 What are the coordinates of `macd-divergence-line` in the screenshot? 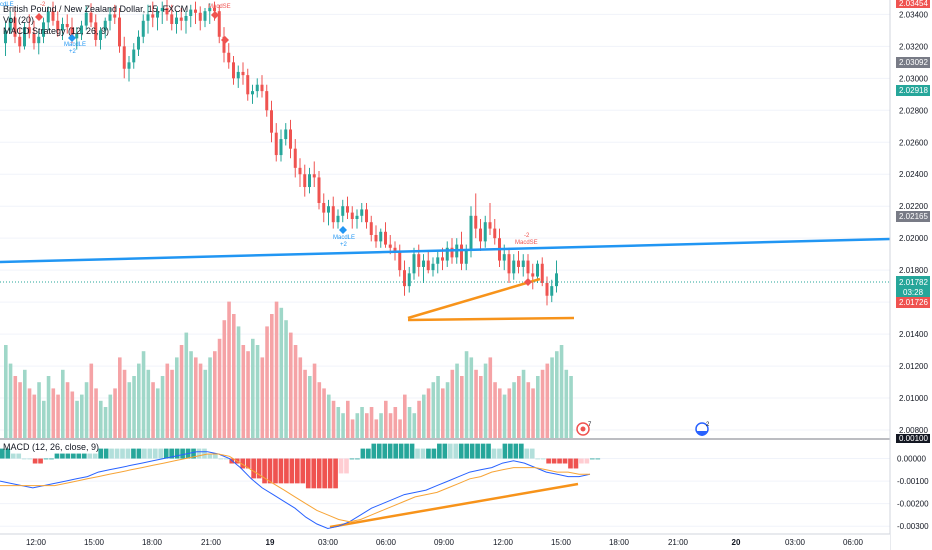 It's located at (454, 505).